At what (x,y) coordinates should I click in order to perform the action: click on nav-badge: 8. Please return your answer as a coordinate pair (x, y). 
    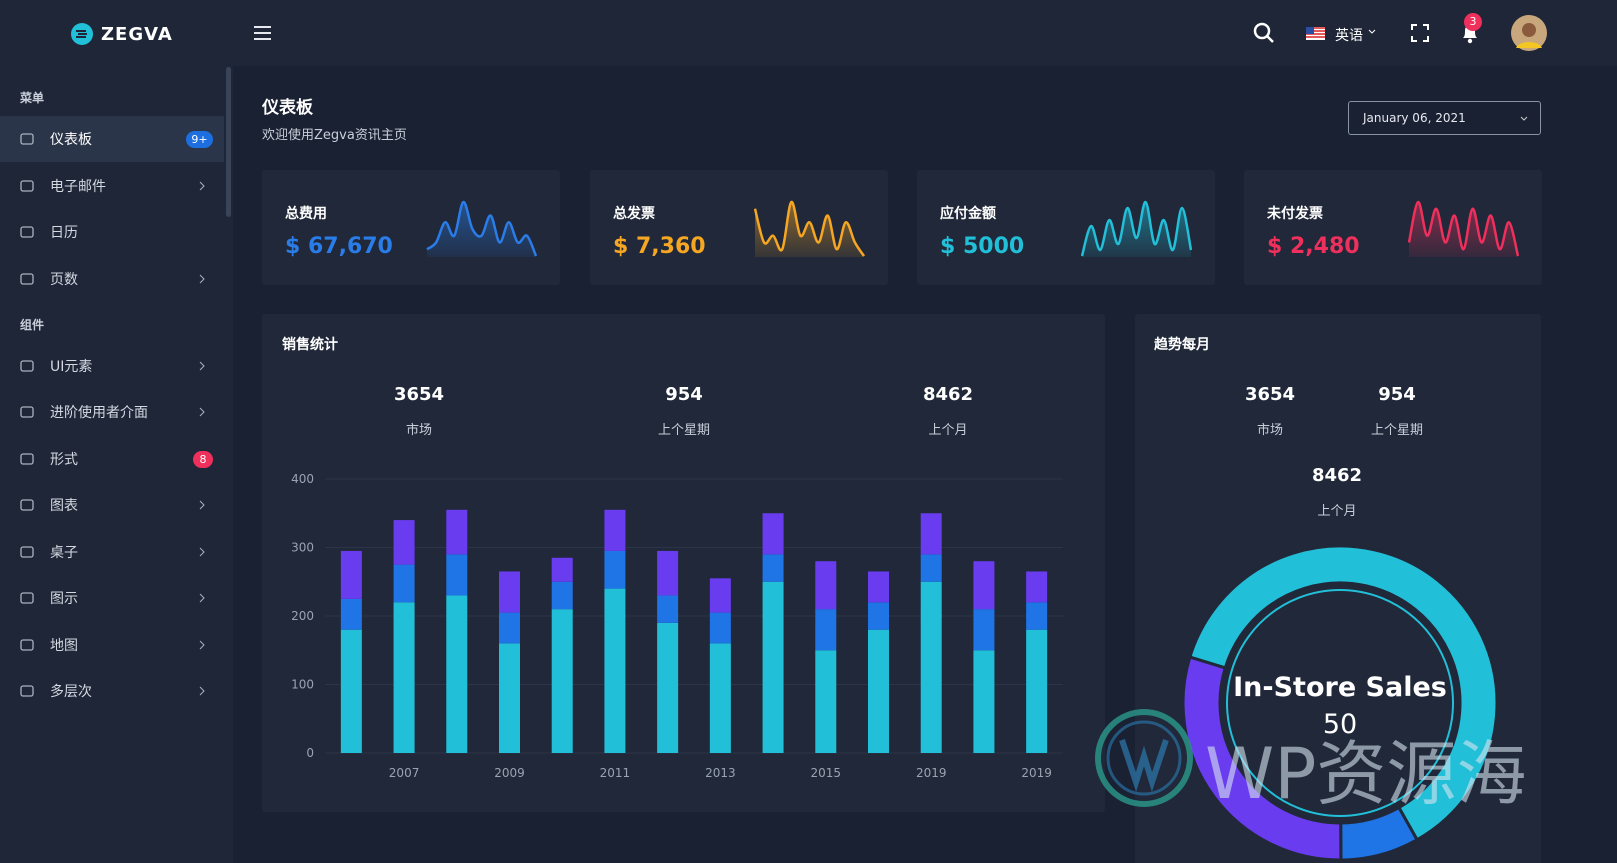
    Looking at the image, I should click on (203, 459).